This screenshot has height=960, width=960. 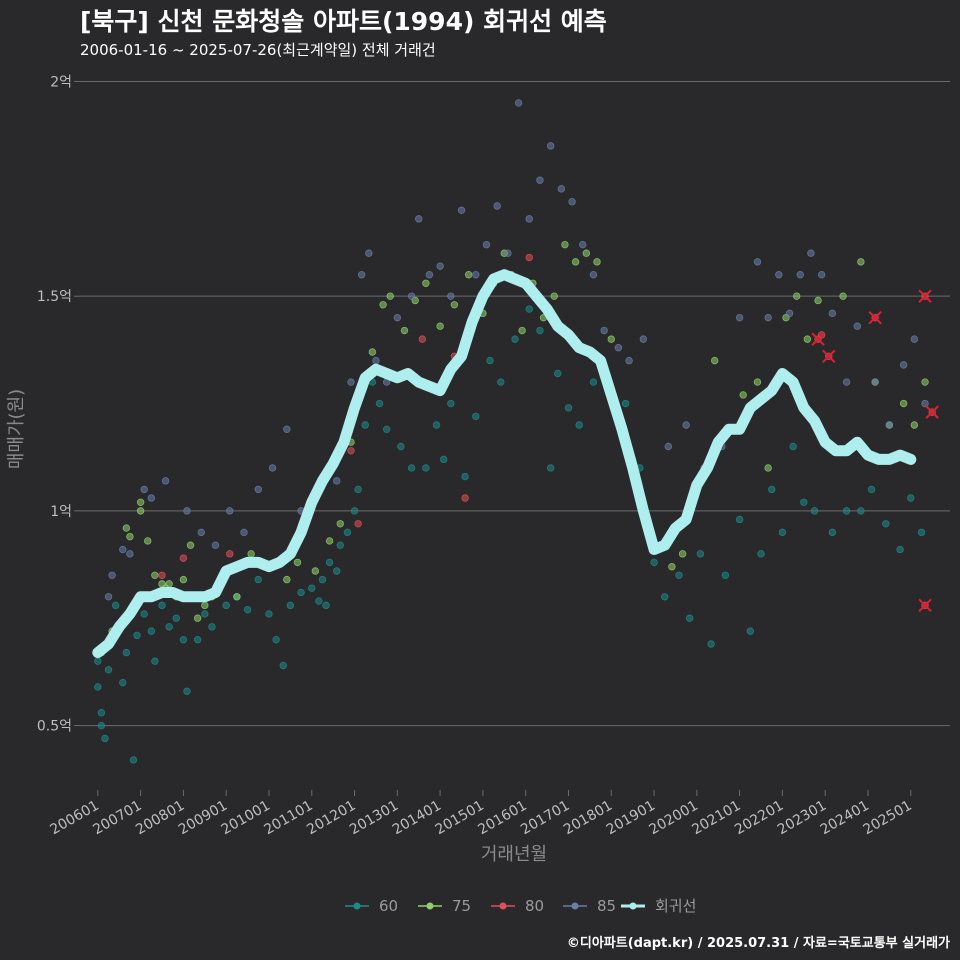 I want to click on legend-label: 75, so click(x=461, y=906).